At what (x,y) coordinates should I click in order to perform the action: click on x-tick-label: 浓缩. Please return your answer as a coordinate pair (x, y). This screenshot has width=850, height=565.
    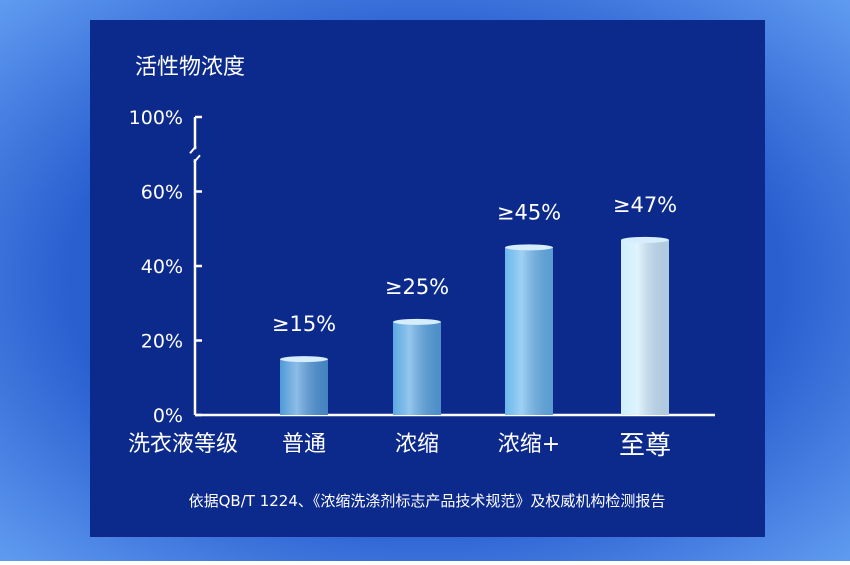
    Looking at the image, I should click on (417, 444).